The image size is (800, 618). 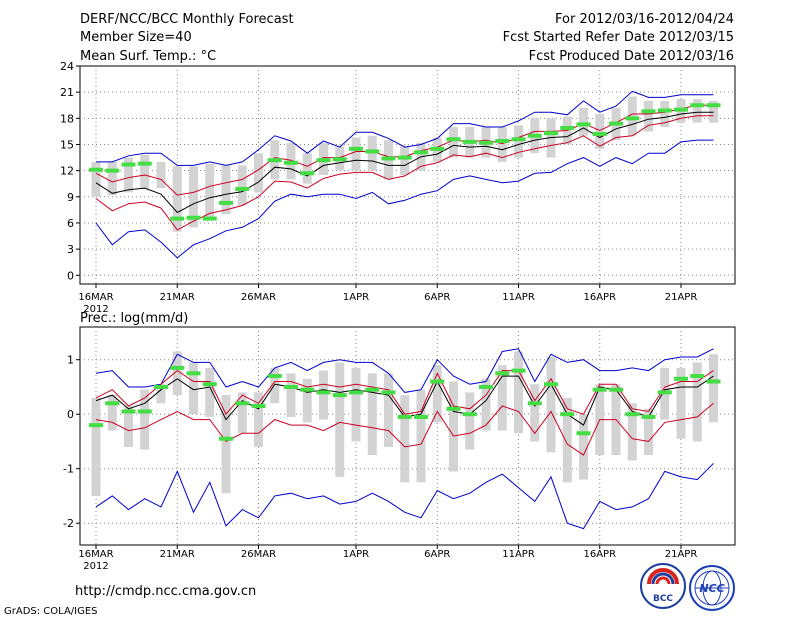 I want to click on y-tick-label: -1, so click(x=68, y=469).